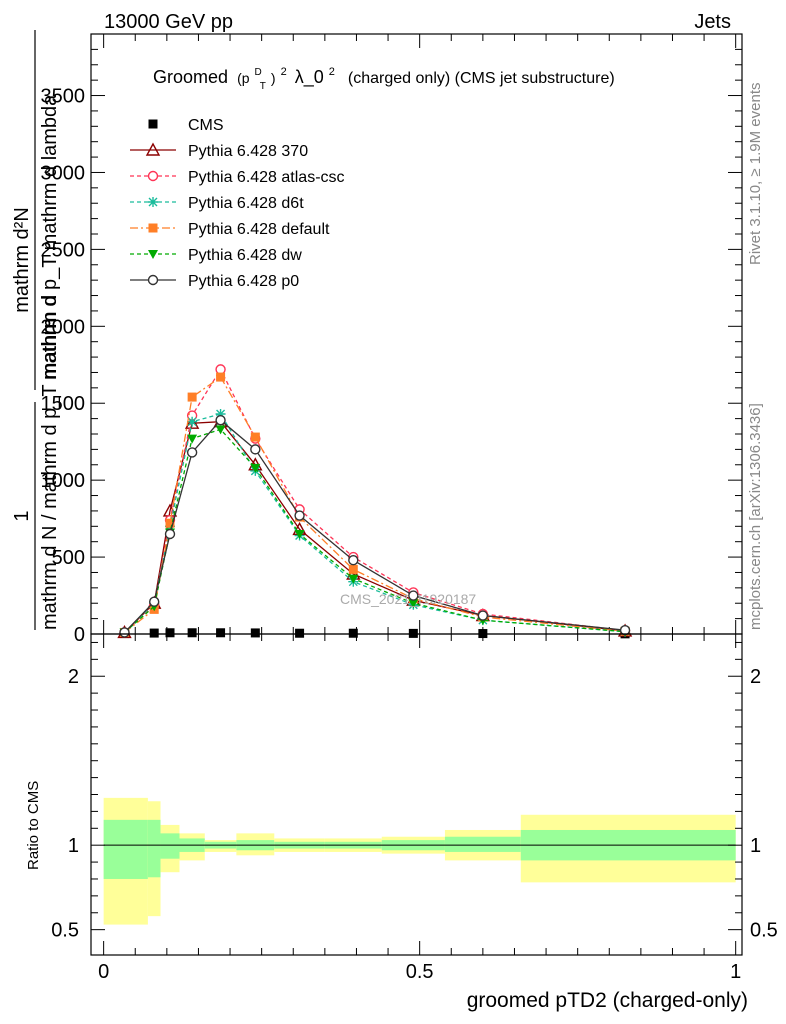 The width and height of the screenshot is (786, 1024). Describe the element at coordinates (65, 931) in the screenshot. I see `ratio-y-tick-label: 0.5` at that location.